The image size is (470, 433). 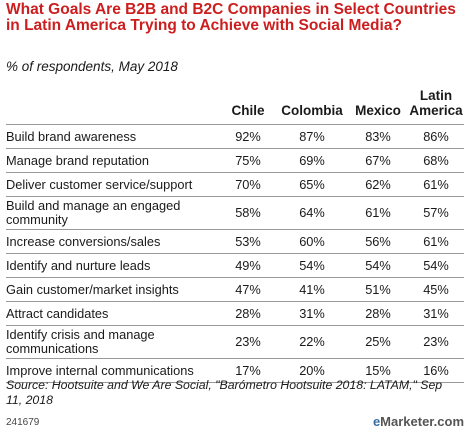 I want to click on cell-value: 20%, so click(x=312, y=370).